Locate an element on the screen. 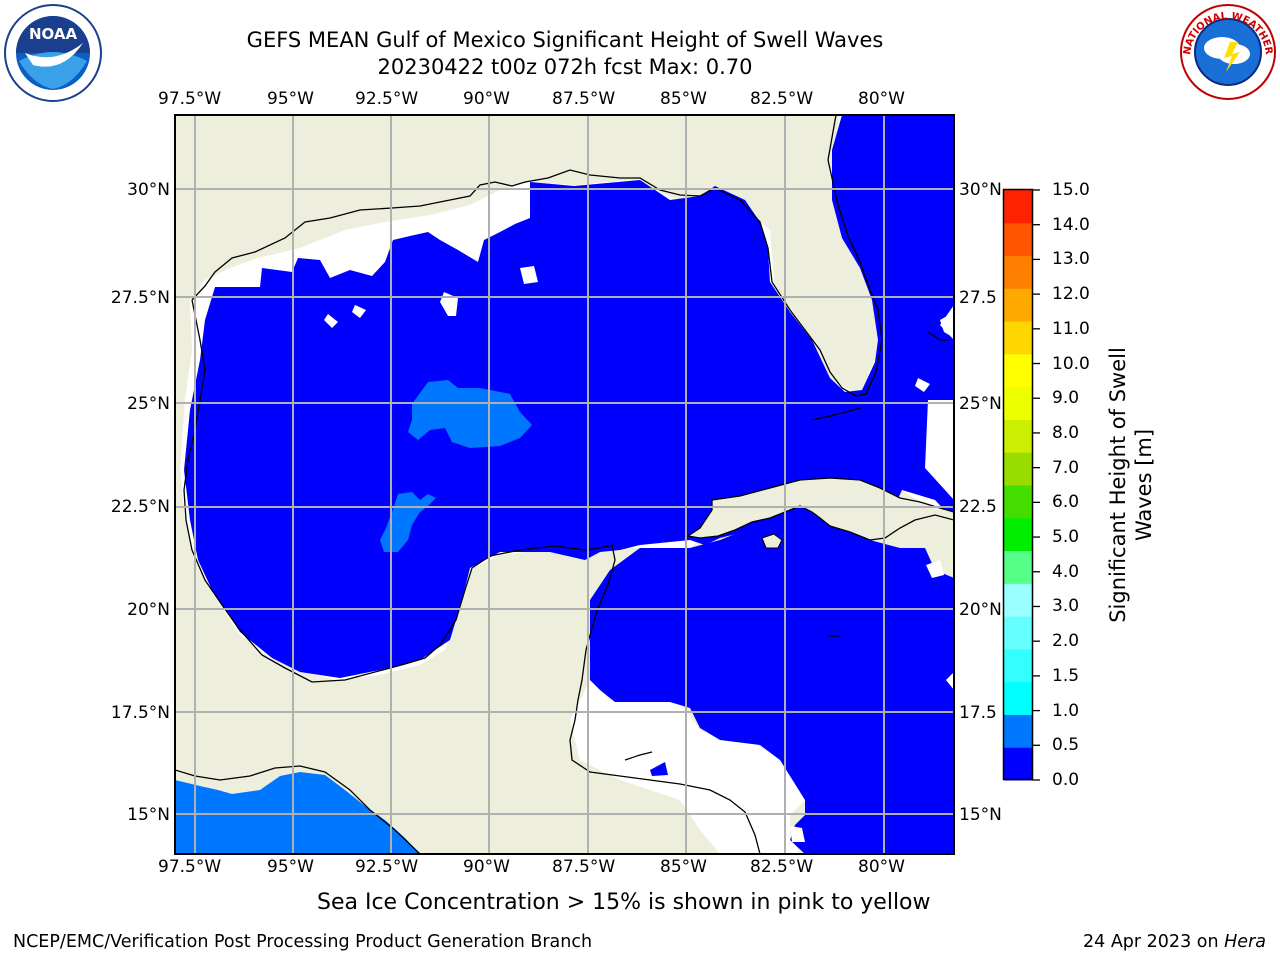 The height and width of the screenshot is (960, 1280). lat-label-left: 15°N is located at coordinates (148, 815).